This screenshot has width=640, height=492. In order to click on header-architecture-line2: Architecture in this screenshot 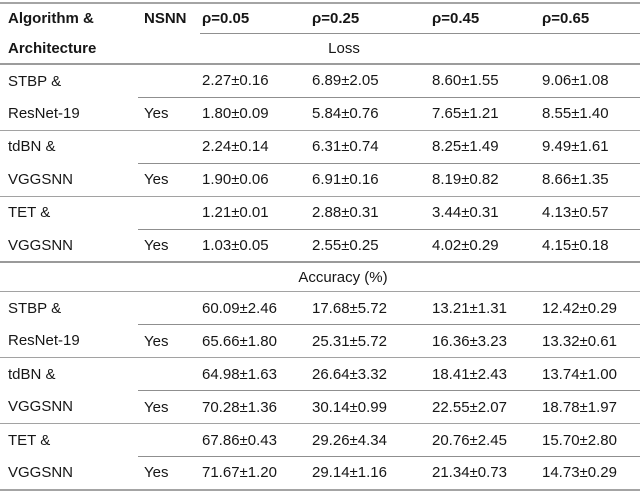, I will do `click(69, 49)`.